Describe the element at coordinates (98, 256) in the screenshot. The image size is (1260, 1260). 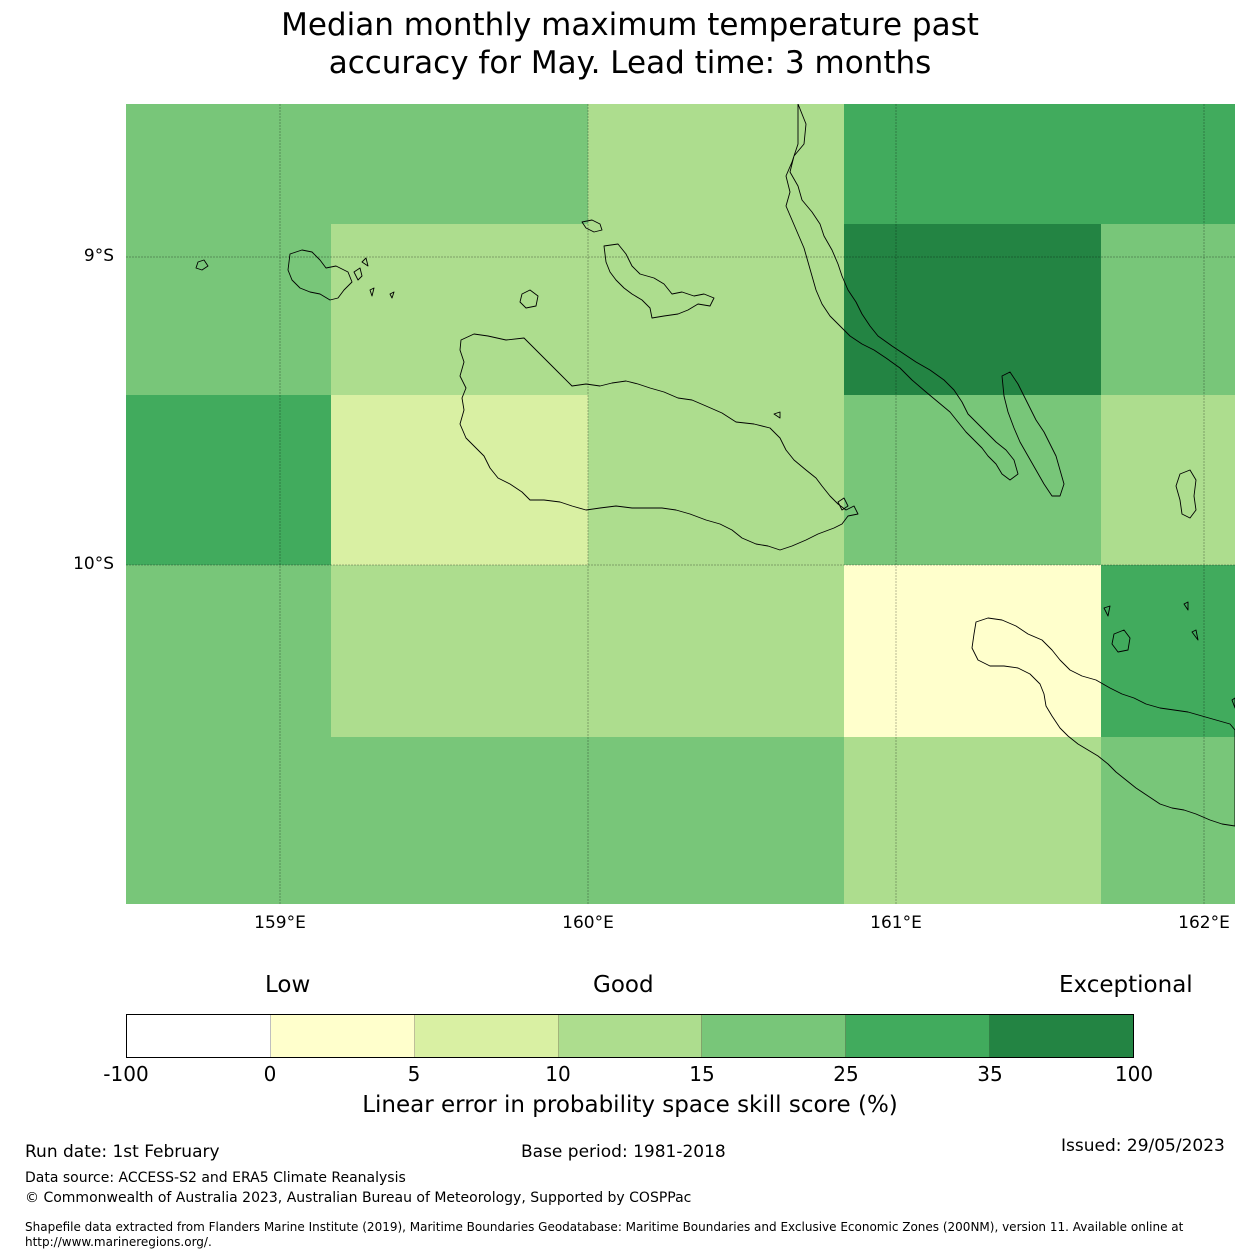
I see `lat-label-9s: 9°S` at that location.